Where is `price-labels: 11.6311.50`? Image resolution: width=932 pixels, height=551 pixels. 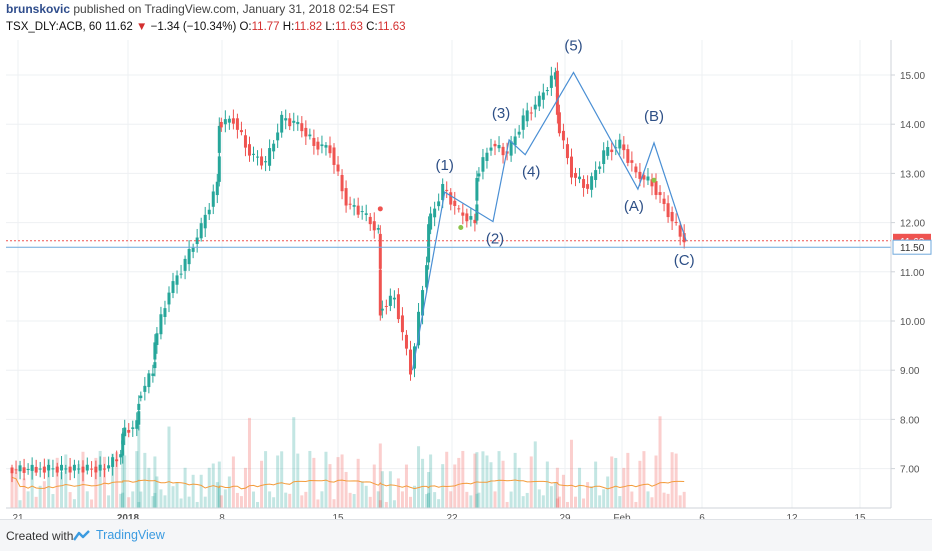
price-labels: 11.6311.50 is located at coordinates (912, 244).